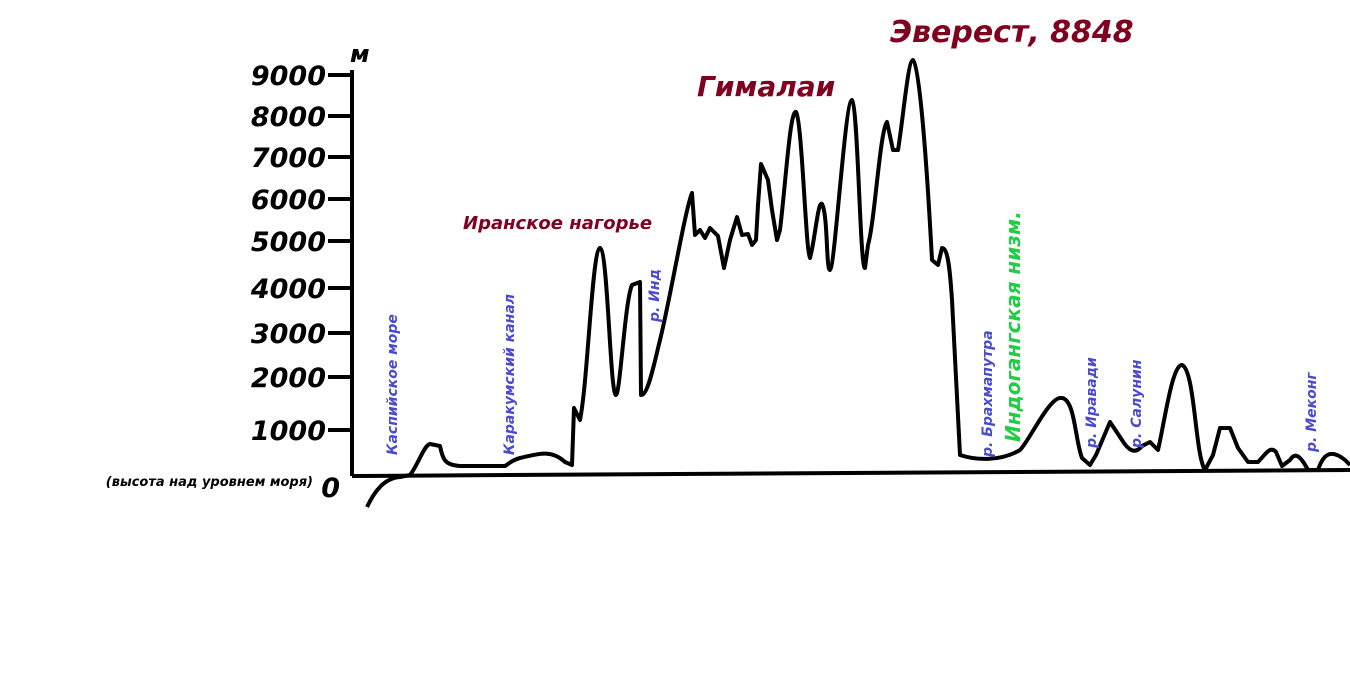 This screenshot has width=1350, height=679. Describe the element at coordinates (1137, 404) in the screenshot. I see `place-label: р. Салунин` at that location.